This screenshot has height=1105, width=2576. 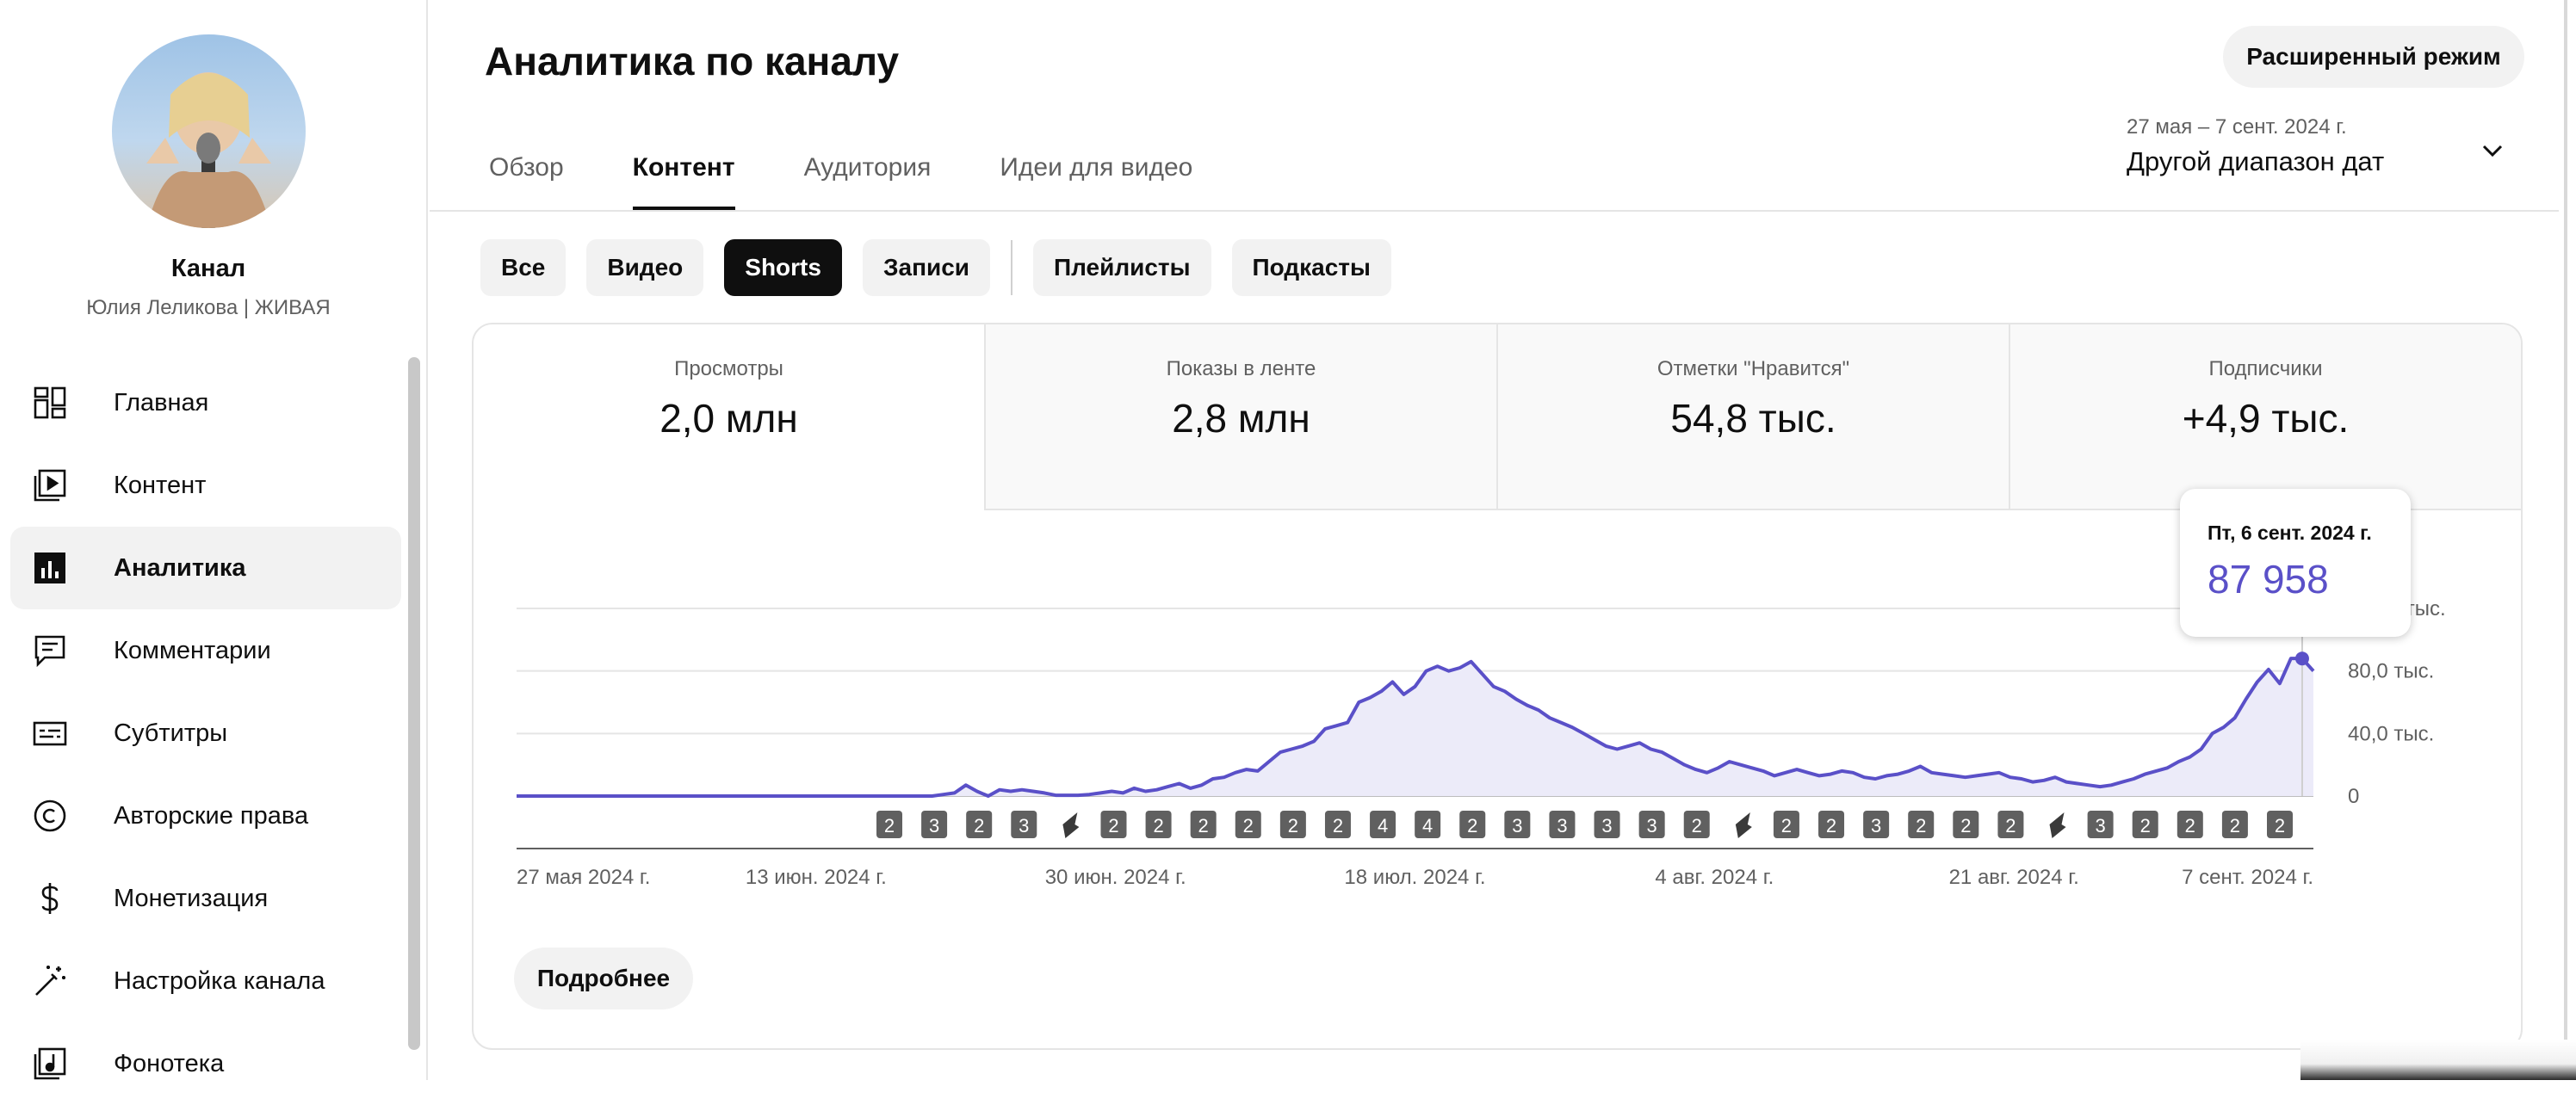 I want to click on page-title: Аналитика по каналу, so click(x=693, y=61).